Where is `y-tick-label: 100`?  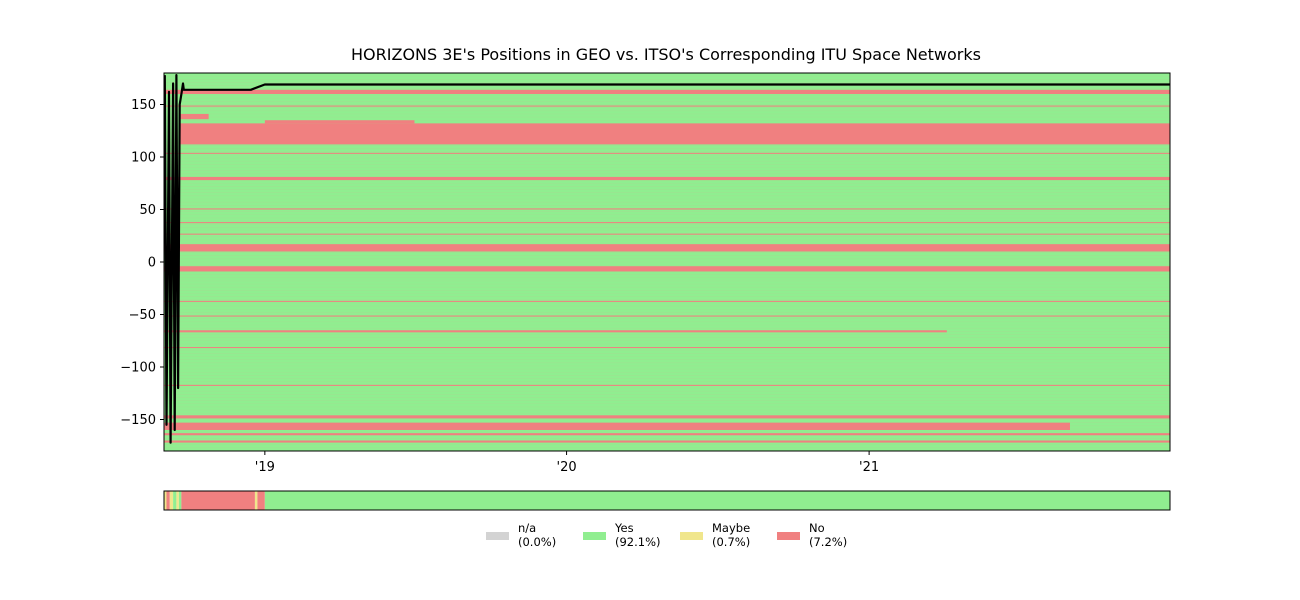
y-tick-label: 100 is located at coordinates (143, 158).